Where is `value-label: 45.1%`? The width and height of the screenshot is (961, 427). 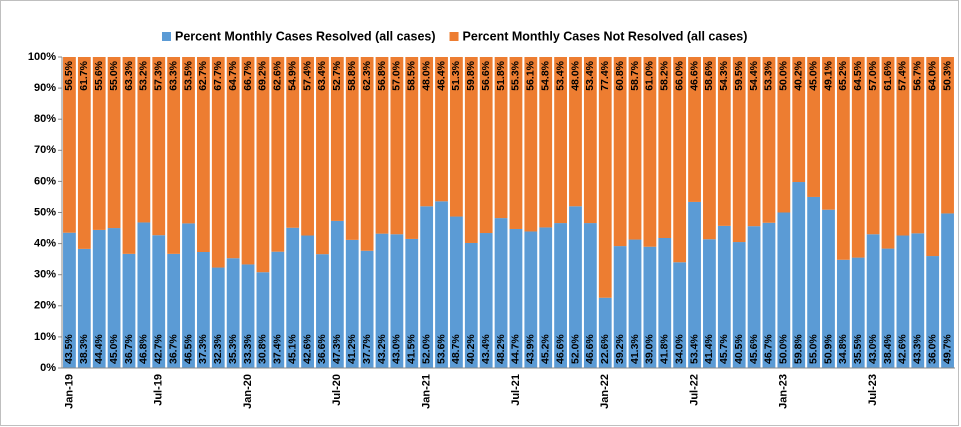
value-label: 45.1% is located at coordinates (292, 349).